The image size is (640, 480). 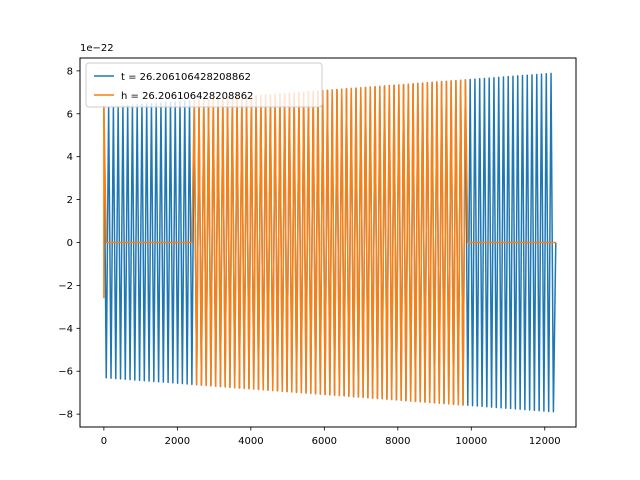 I want to click on y-tick-label: −8, so click(x=65, y=415).